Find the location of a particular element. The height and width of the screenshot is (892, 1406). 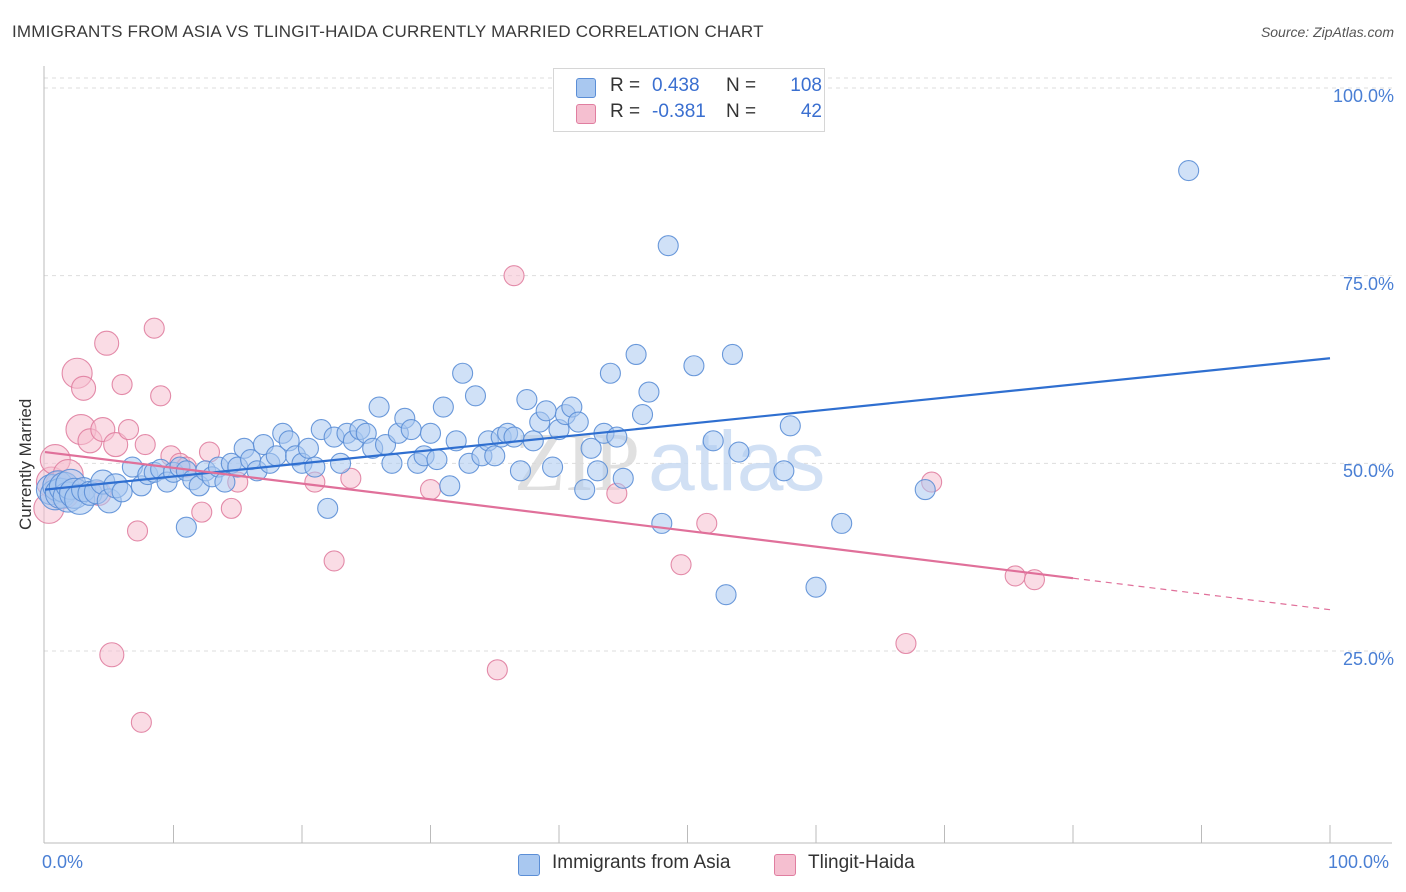

source-label: Source: ZipAtlas.com is located at coordinates (1327, 32).